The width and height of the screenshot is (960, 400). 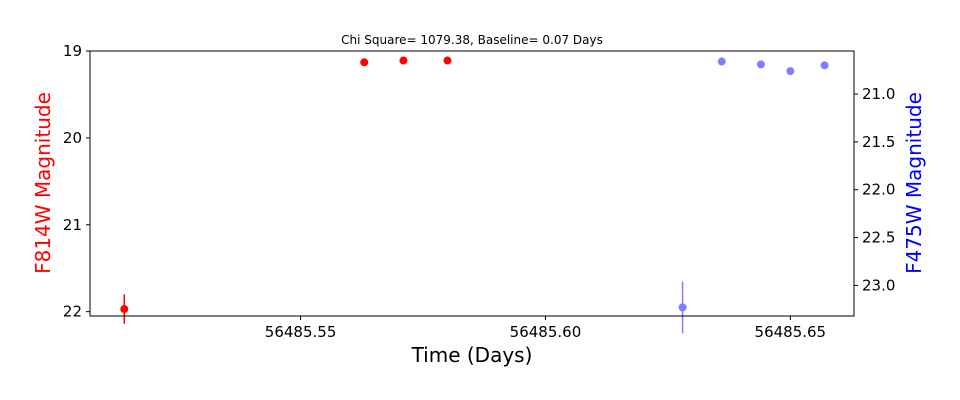 What do you see at coordinates (72, 138) in the screenshot?
I see `y-left-tick-label: 20` at bounding box center [72, 138].